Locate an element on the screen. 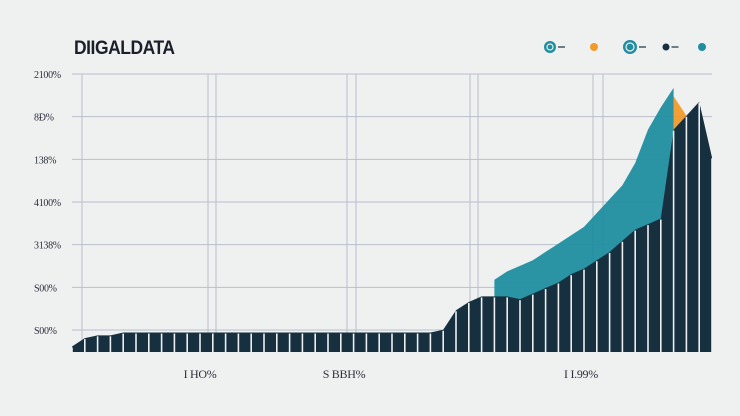 Image resolution: width=740 pixels, height=416 pixels. legend is located at coordinates (625, 47).